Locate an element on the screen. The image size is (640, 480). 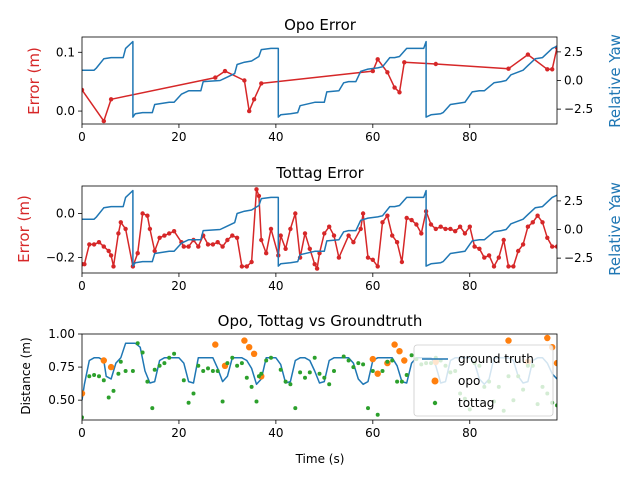
x-tick-label: 20 is located at coordinates (178, 137).